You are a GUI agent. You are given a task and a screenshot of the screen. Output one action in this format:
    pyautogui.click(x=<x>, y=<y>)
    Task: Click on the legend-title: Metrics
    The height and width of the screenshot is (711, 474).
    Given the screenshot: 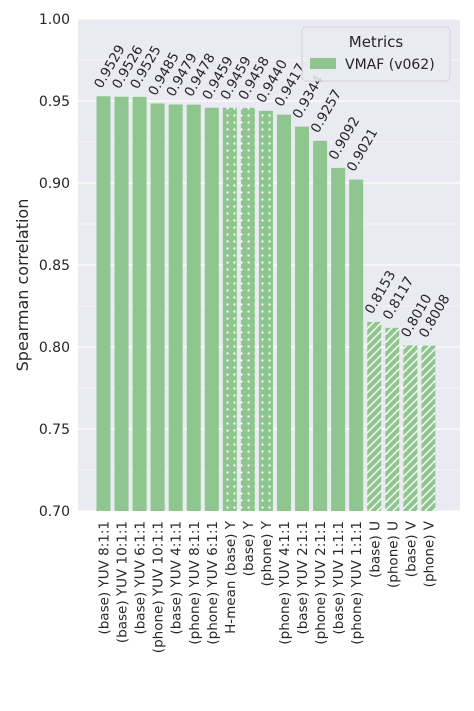 What is the action you would take?
    pyautogui.click(x=376, y=42)
    